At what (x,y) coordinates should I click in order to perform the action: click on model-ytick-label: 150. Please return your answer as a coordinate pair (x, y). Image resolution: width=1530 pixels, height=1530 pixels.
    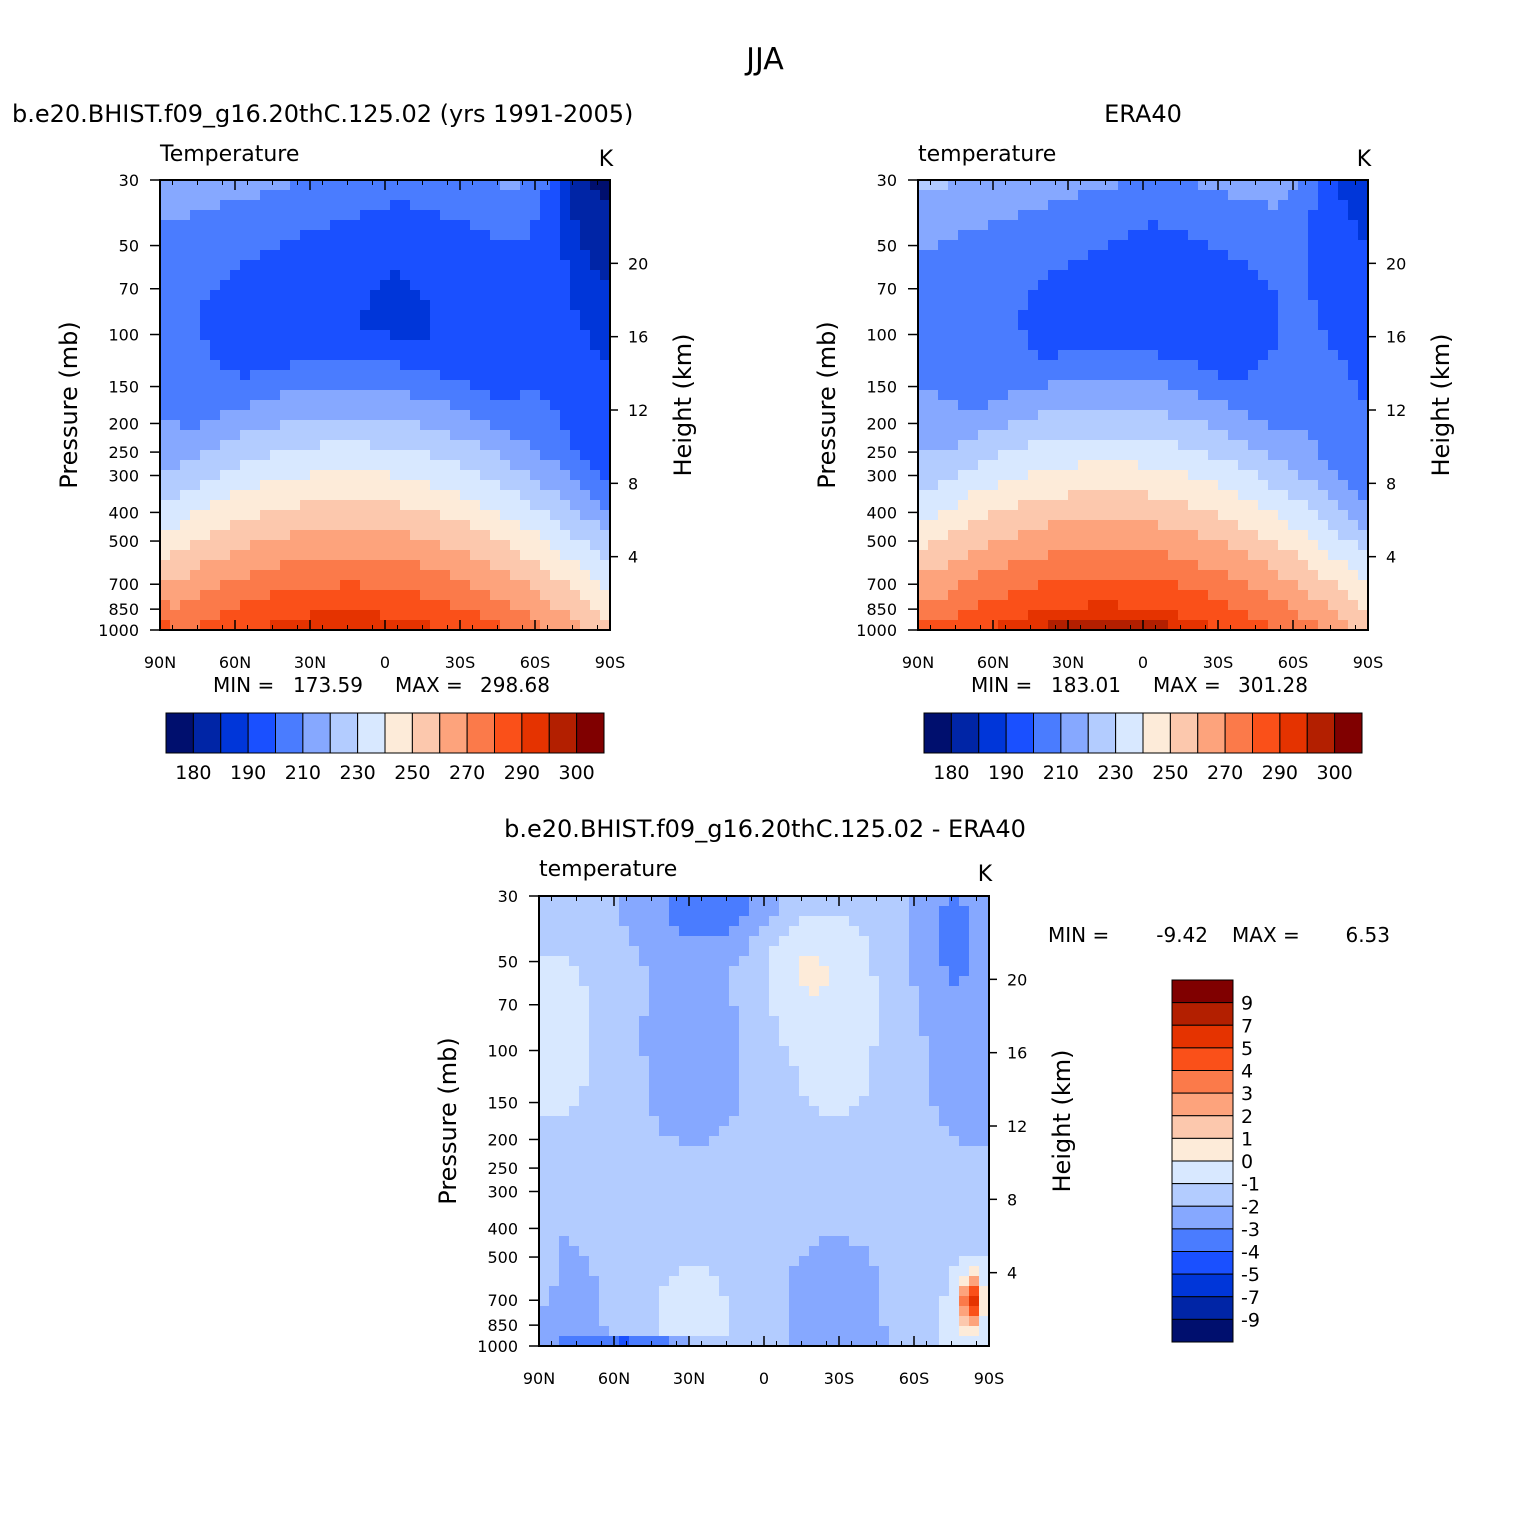
    Looking at the image, I should click on (123, 387).